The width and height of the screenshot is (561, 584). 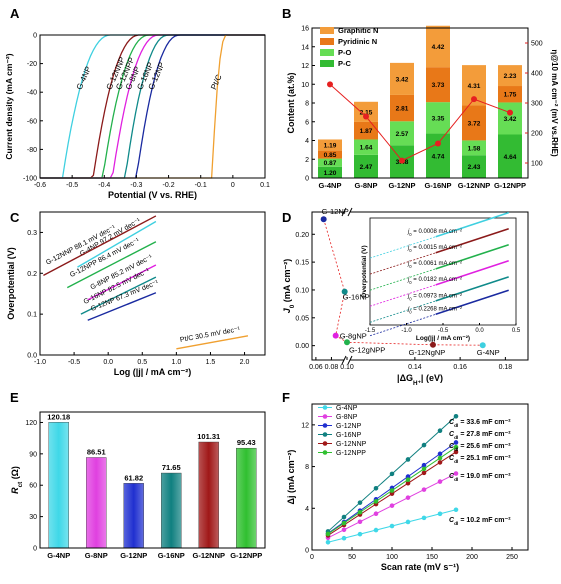 I want to click on plot-frame, so click(x=420, y=477).